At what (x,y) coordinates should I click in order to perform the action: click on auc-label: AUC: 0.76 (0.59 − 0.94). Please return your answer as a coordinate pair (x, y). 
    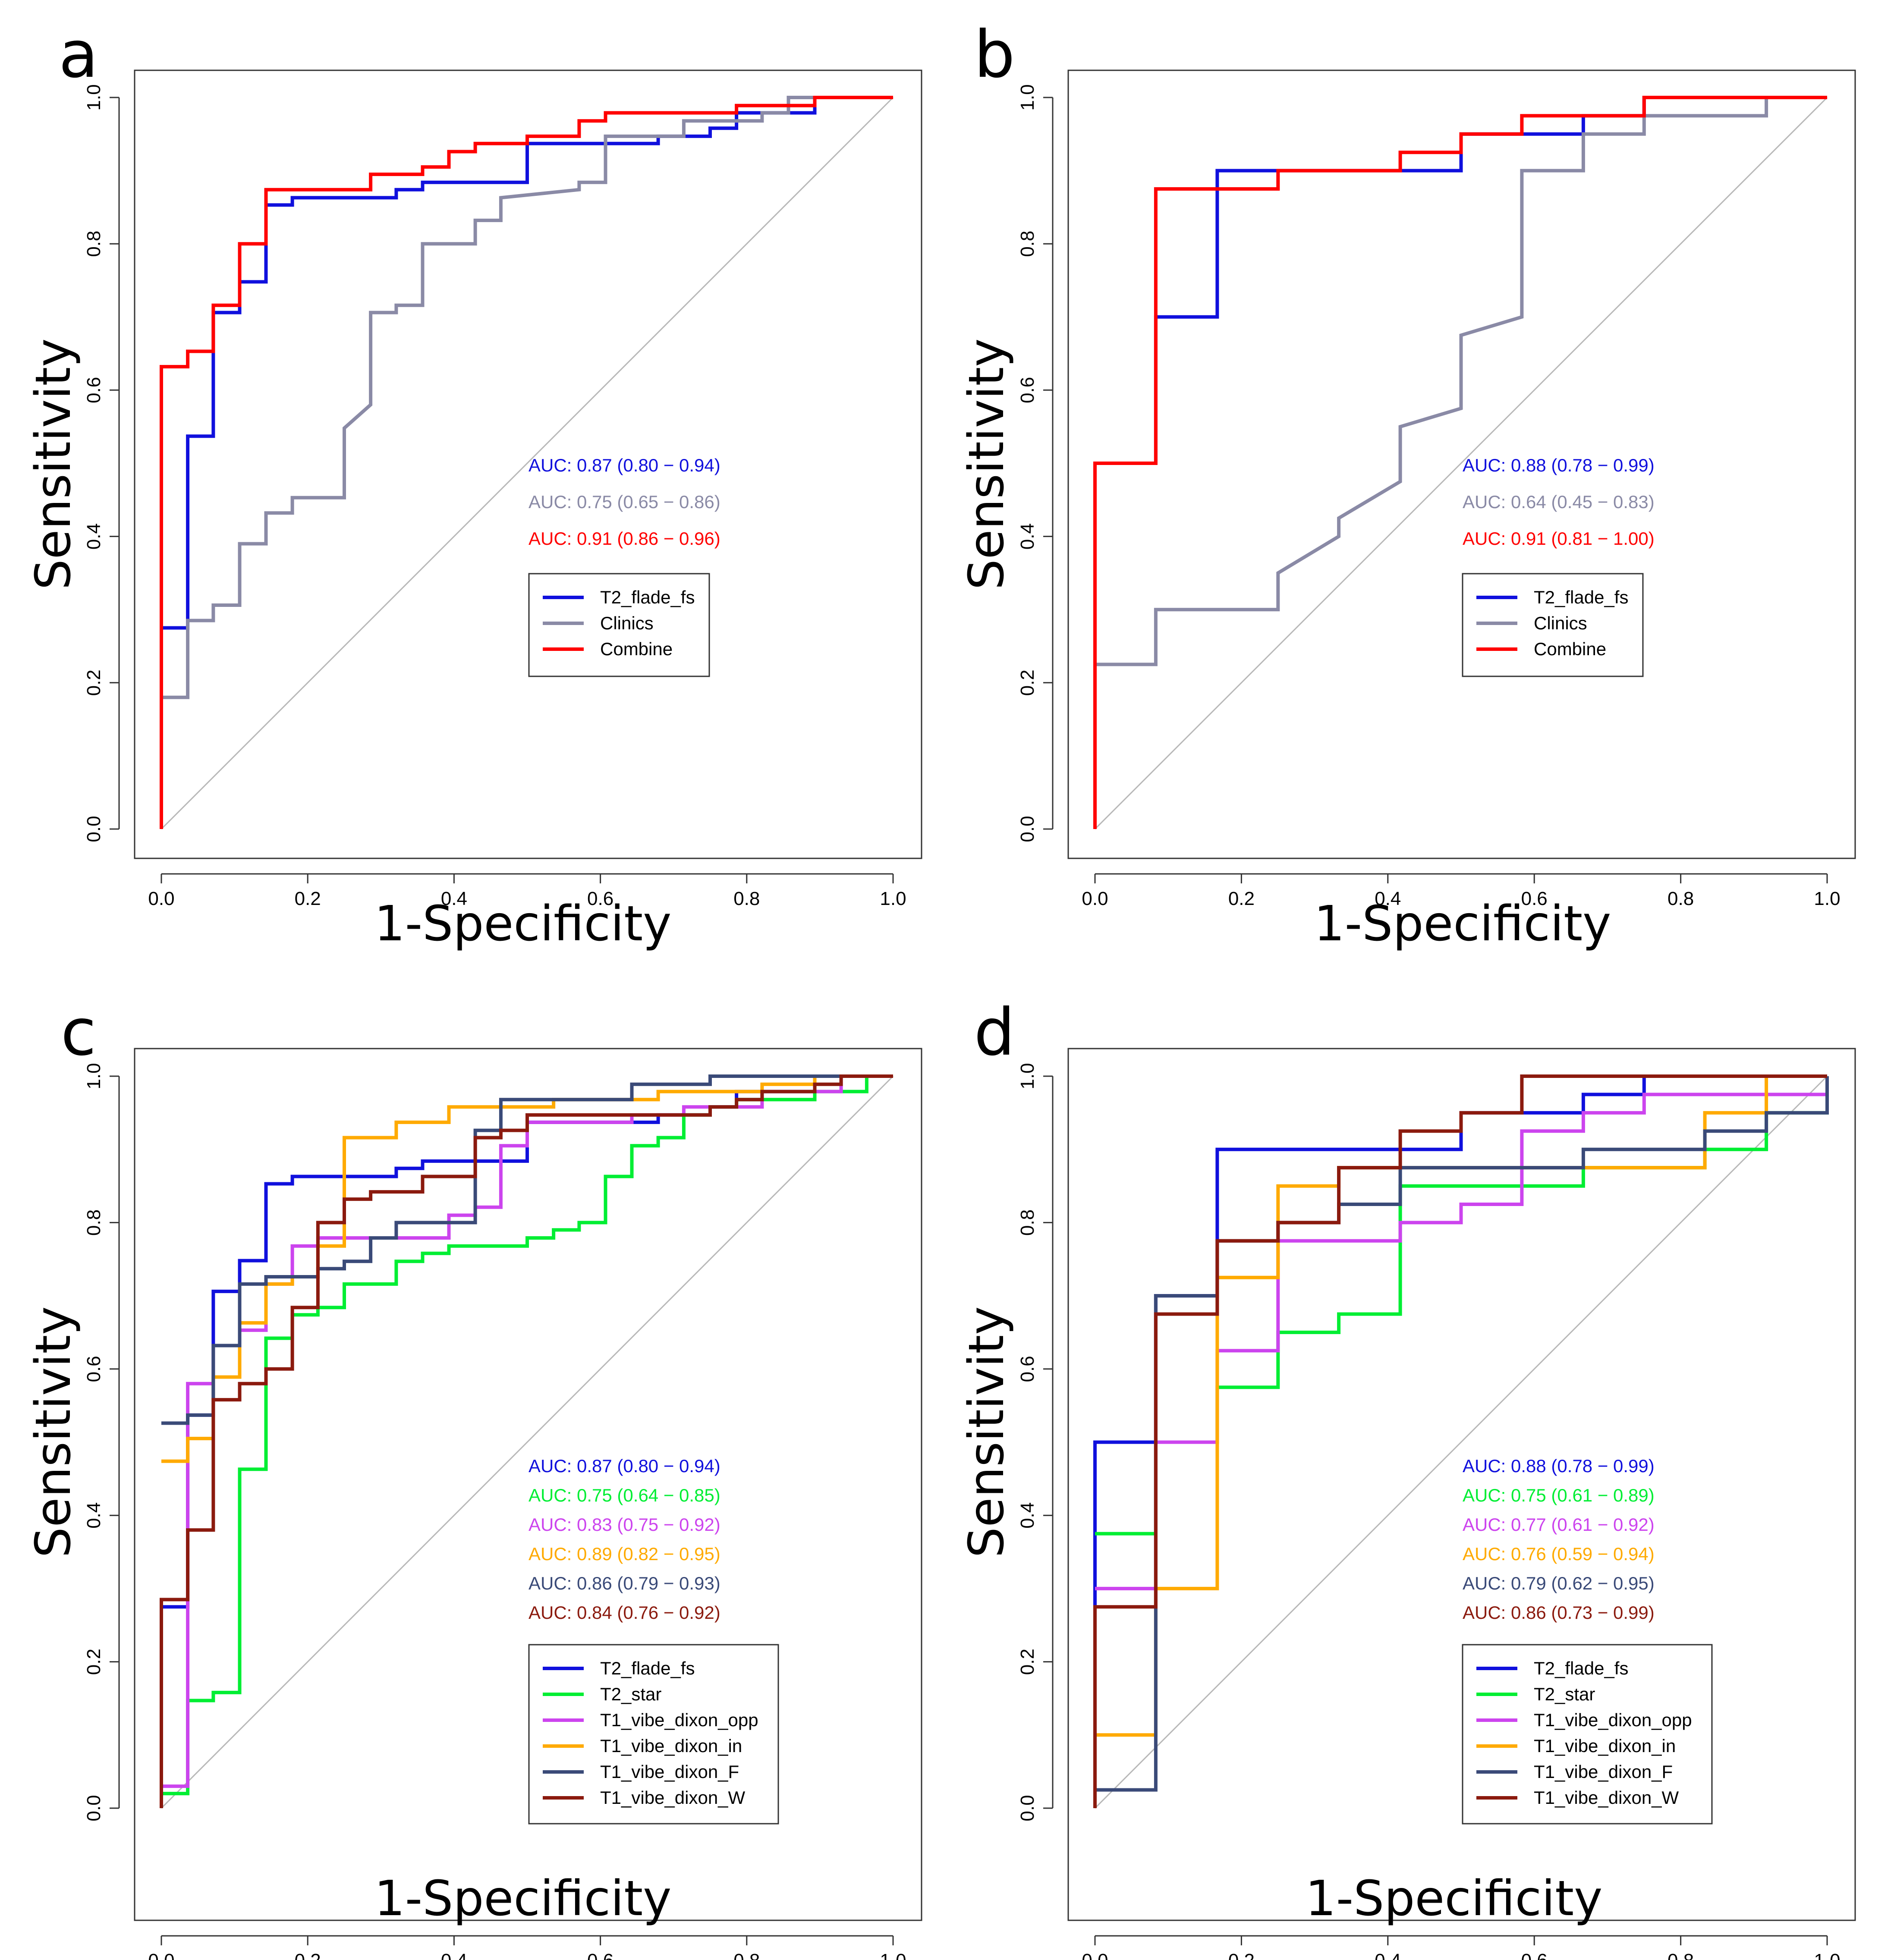
    Looking at the image, I should click on (1559, 1554).